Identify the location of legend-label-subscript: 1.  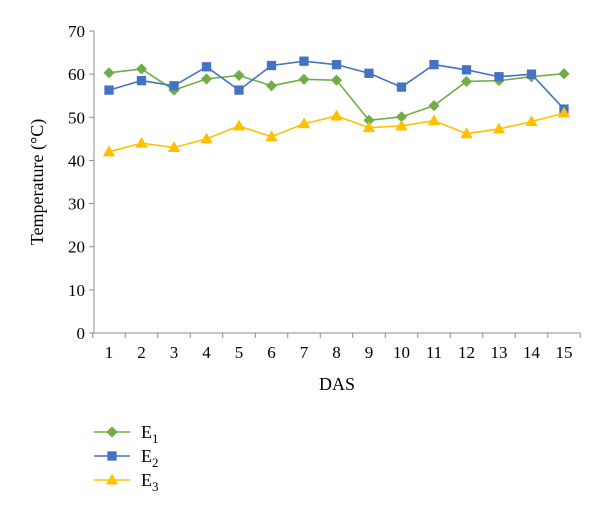
(155, 438).